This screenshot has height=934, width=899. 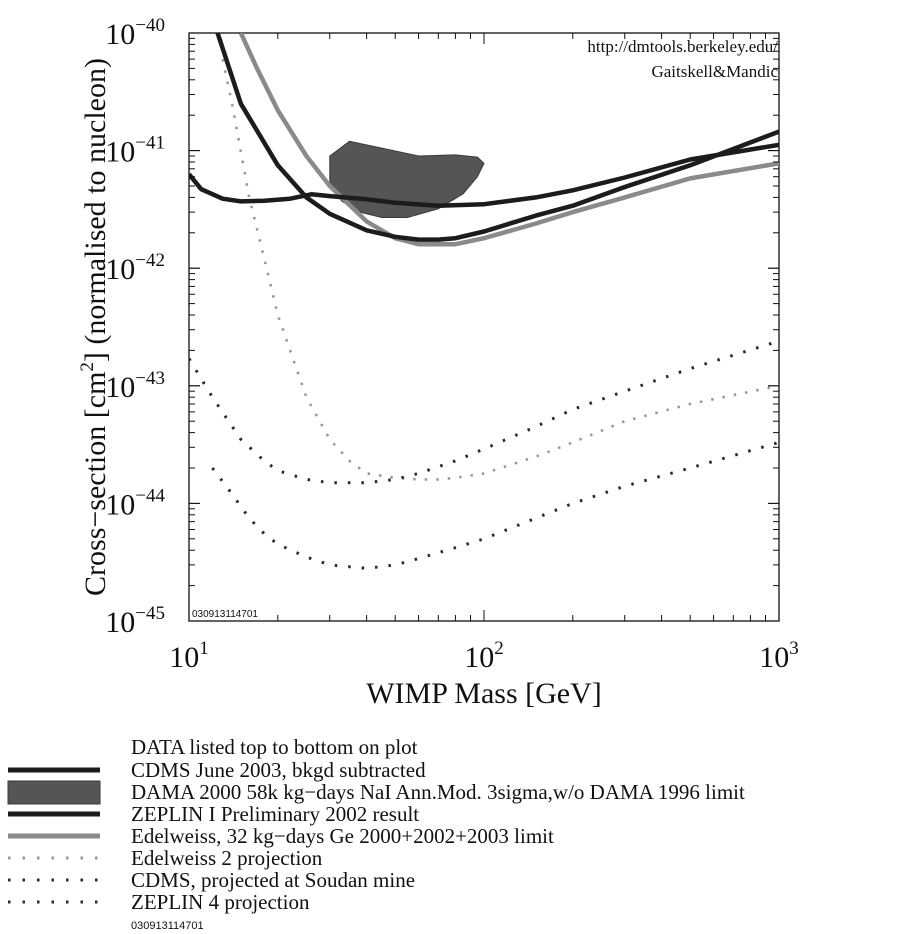 I want to click on legend-label-6: ZEPLIN 4 projection, so click(x=220, y=902).